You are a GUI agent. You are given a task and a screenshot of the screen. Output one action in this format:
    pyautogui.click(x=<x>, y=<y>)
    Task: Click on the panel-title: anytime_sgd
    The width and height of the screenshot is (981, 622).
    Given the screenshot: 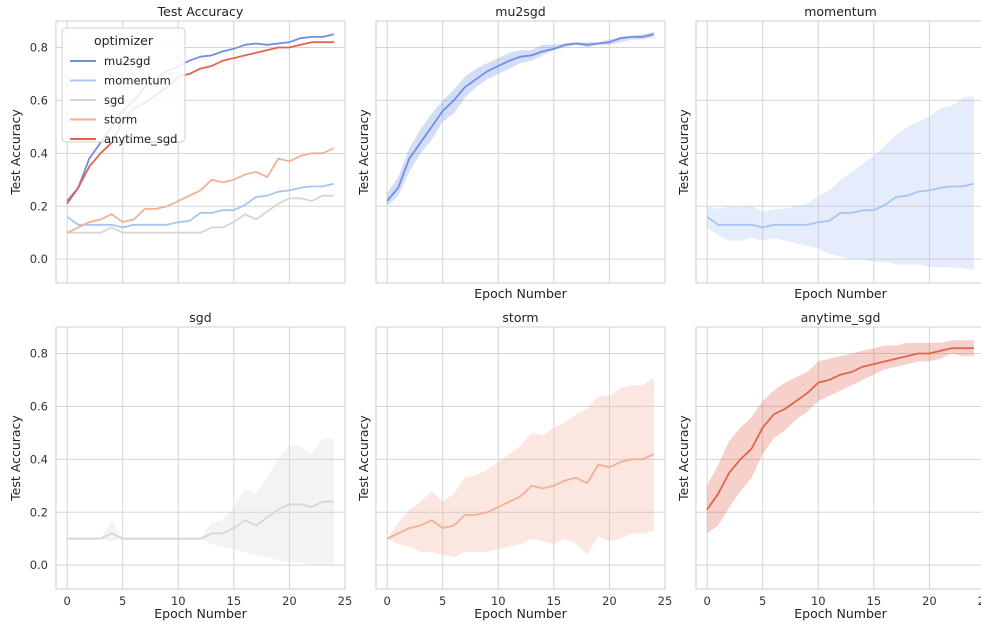 What is the action you would take?
    pyautogui.click(x=841, y=317)
    